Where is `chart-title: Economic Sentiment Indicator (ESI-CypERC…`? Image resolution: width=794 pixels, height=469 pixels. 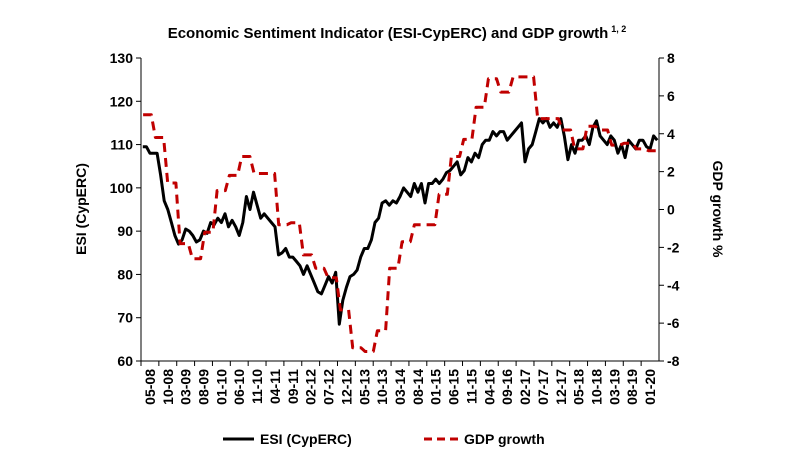 chart-title: Economic Sentiment Indicator (ESI-CypERC… is located at coordinates (397, 33).